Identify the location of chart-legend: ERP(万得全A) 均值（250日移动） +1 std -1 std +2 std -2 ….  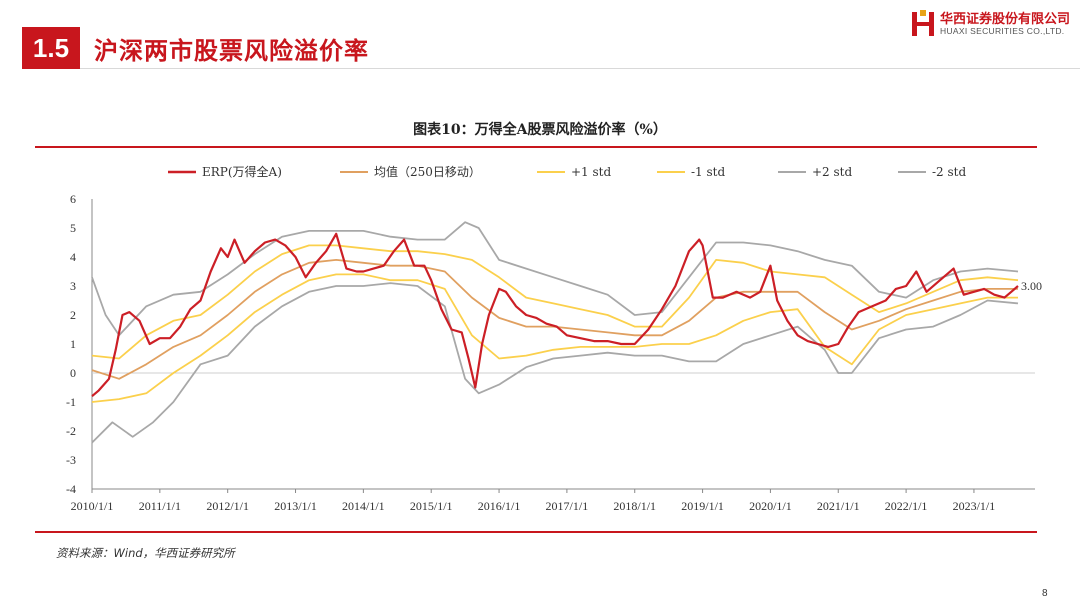
(567, 171).